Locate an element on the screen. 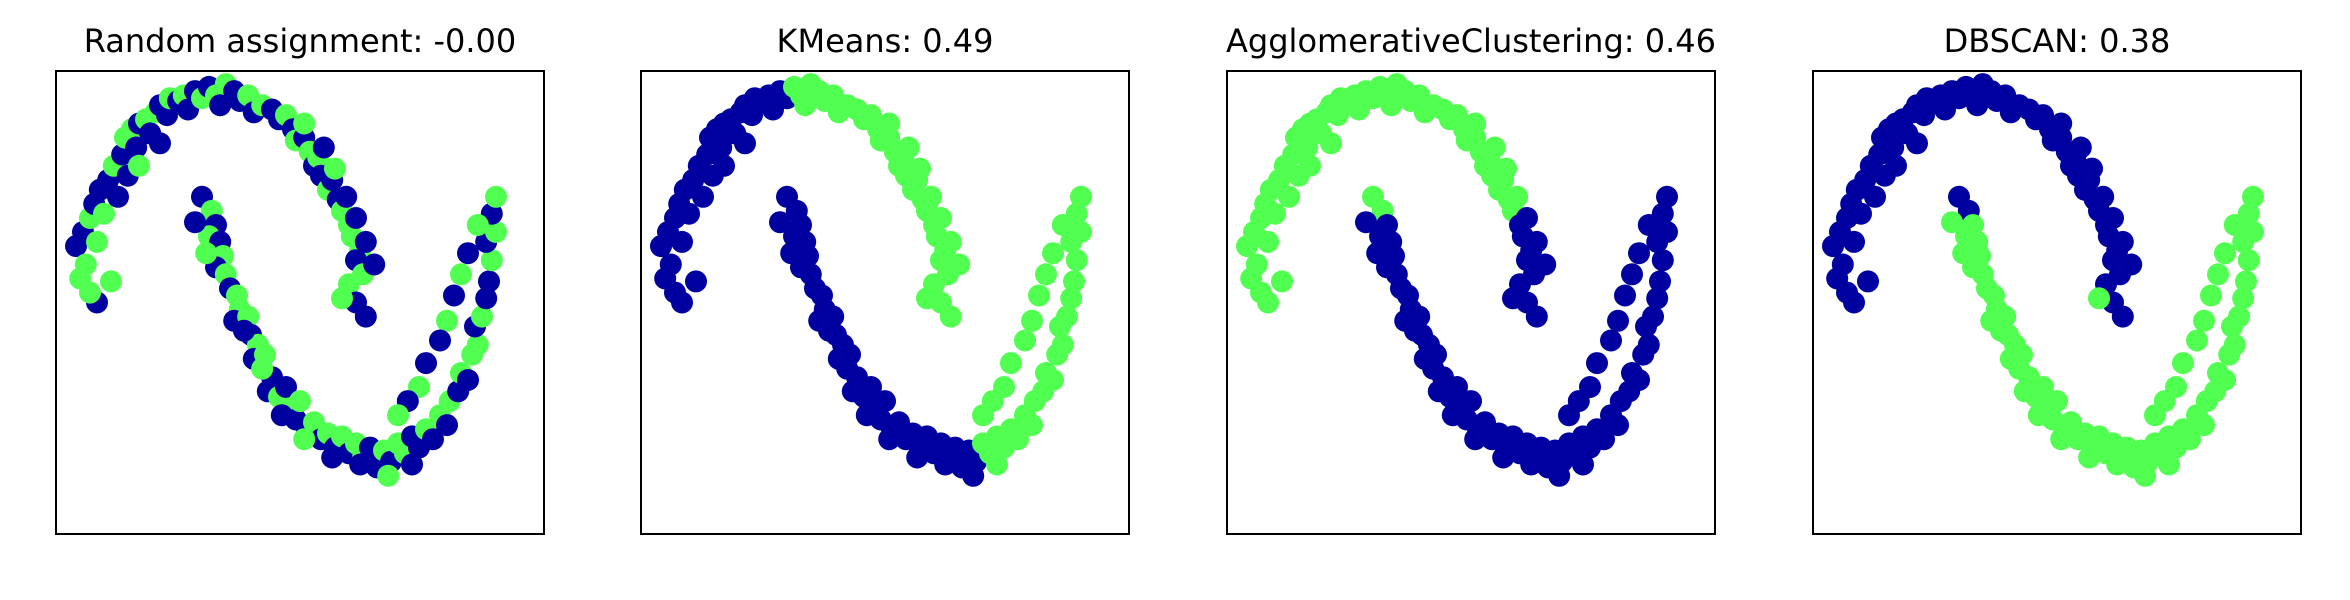 This screenshot has width=2350, height=600. chart-title: DBSCAN: 0.38 is located at coordinates (2057, 41).